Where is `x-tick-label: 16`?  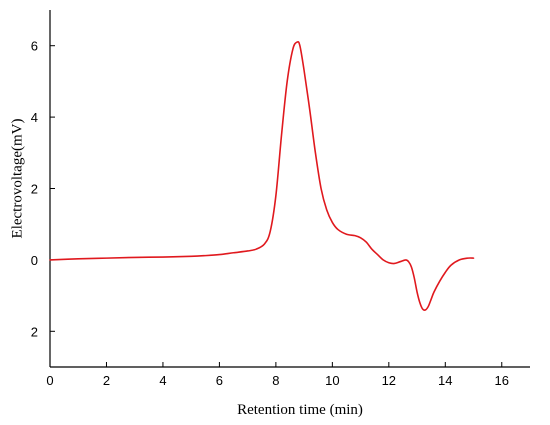 x-tick-label: 16 is located at coordinates (502, 380).